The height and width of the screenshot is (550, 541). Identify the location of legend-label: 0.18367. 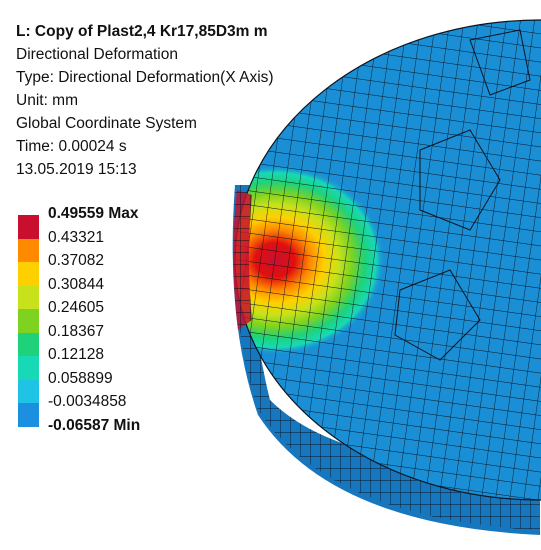
(76, 331).